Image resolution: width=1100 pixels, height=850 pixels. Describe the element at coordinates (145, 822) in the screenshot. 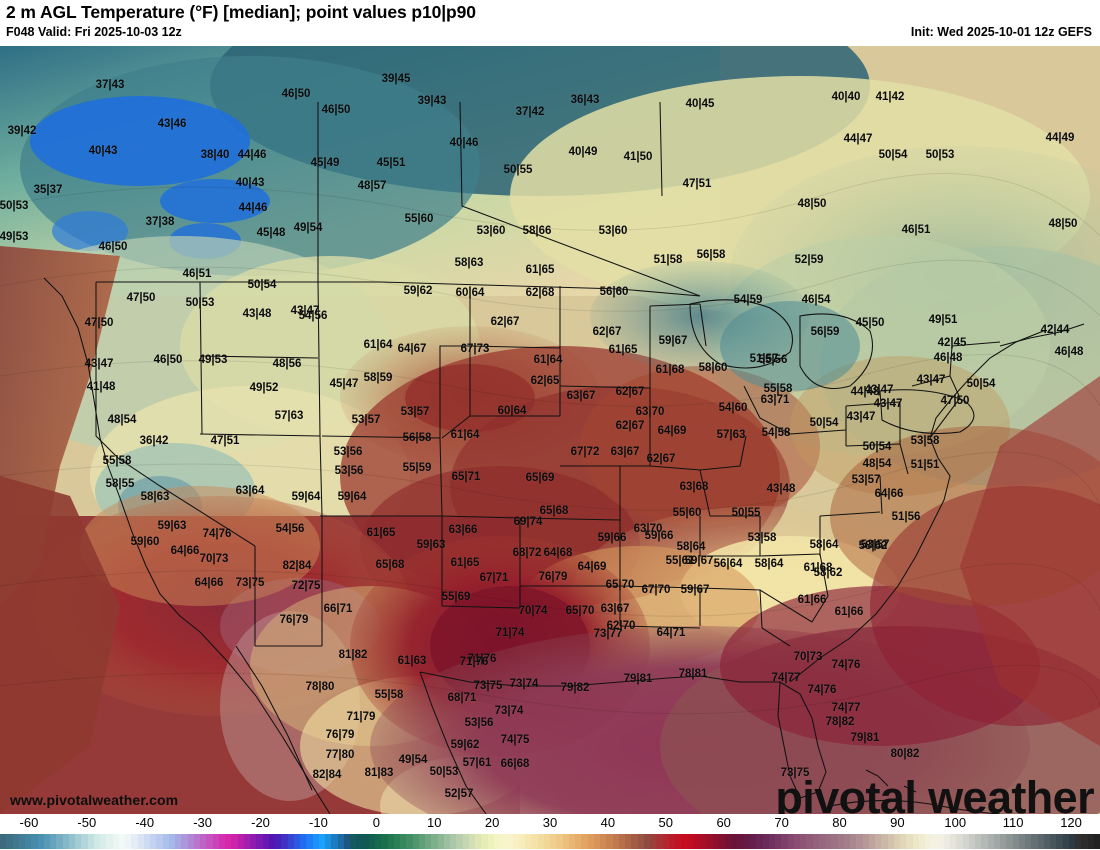

I see `colorbar-tick: -40` at that location.